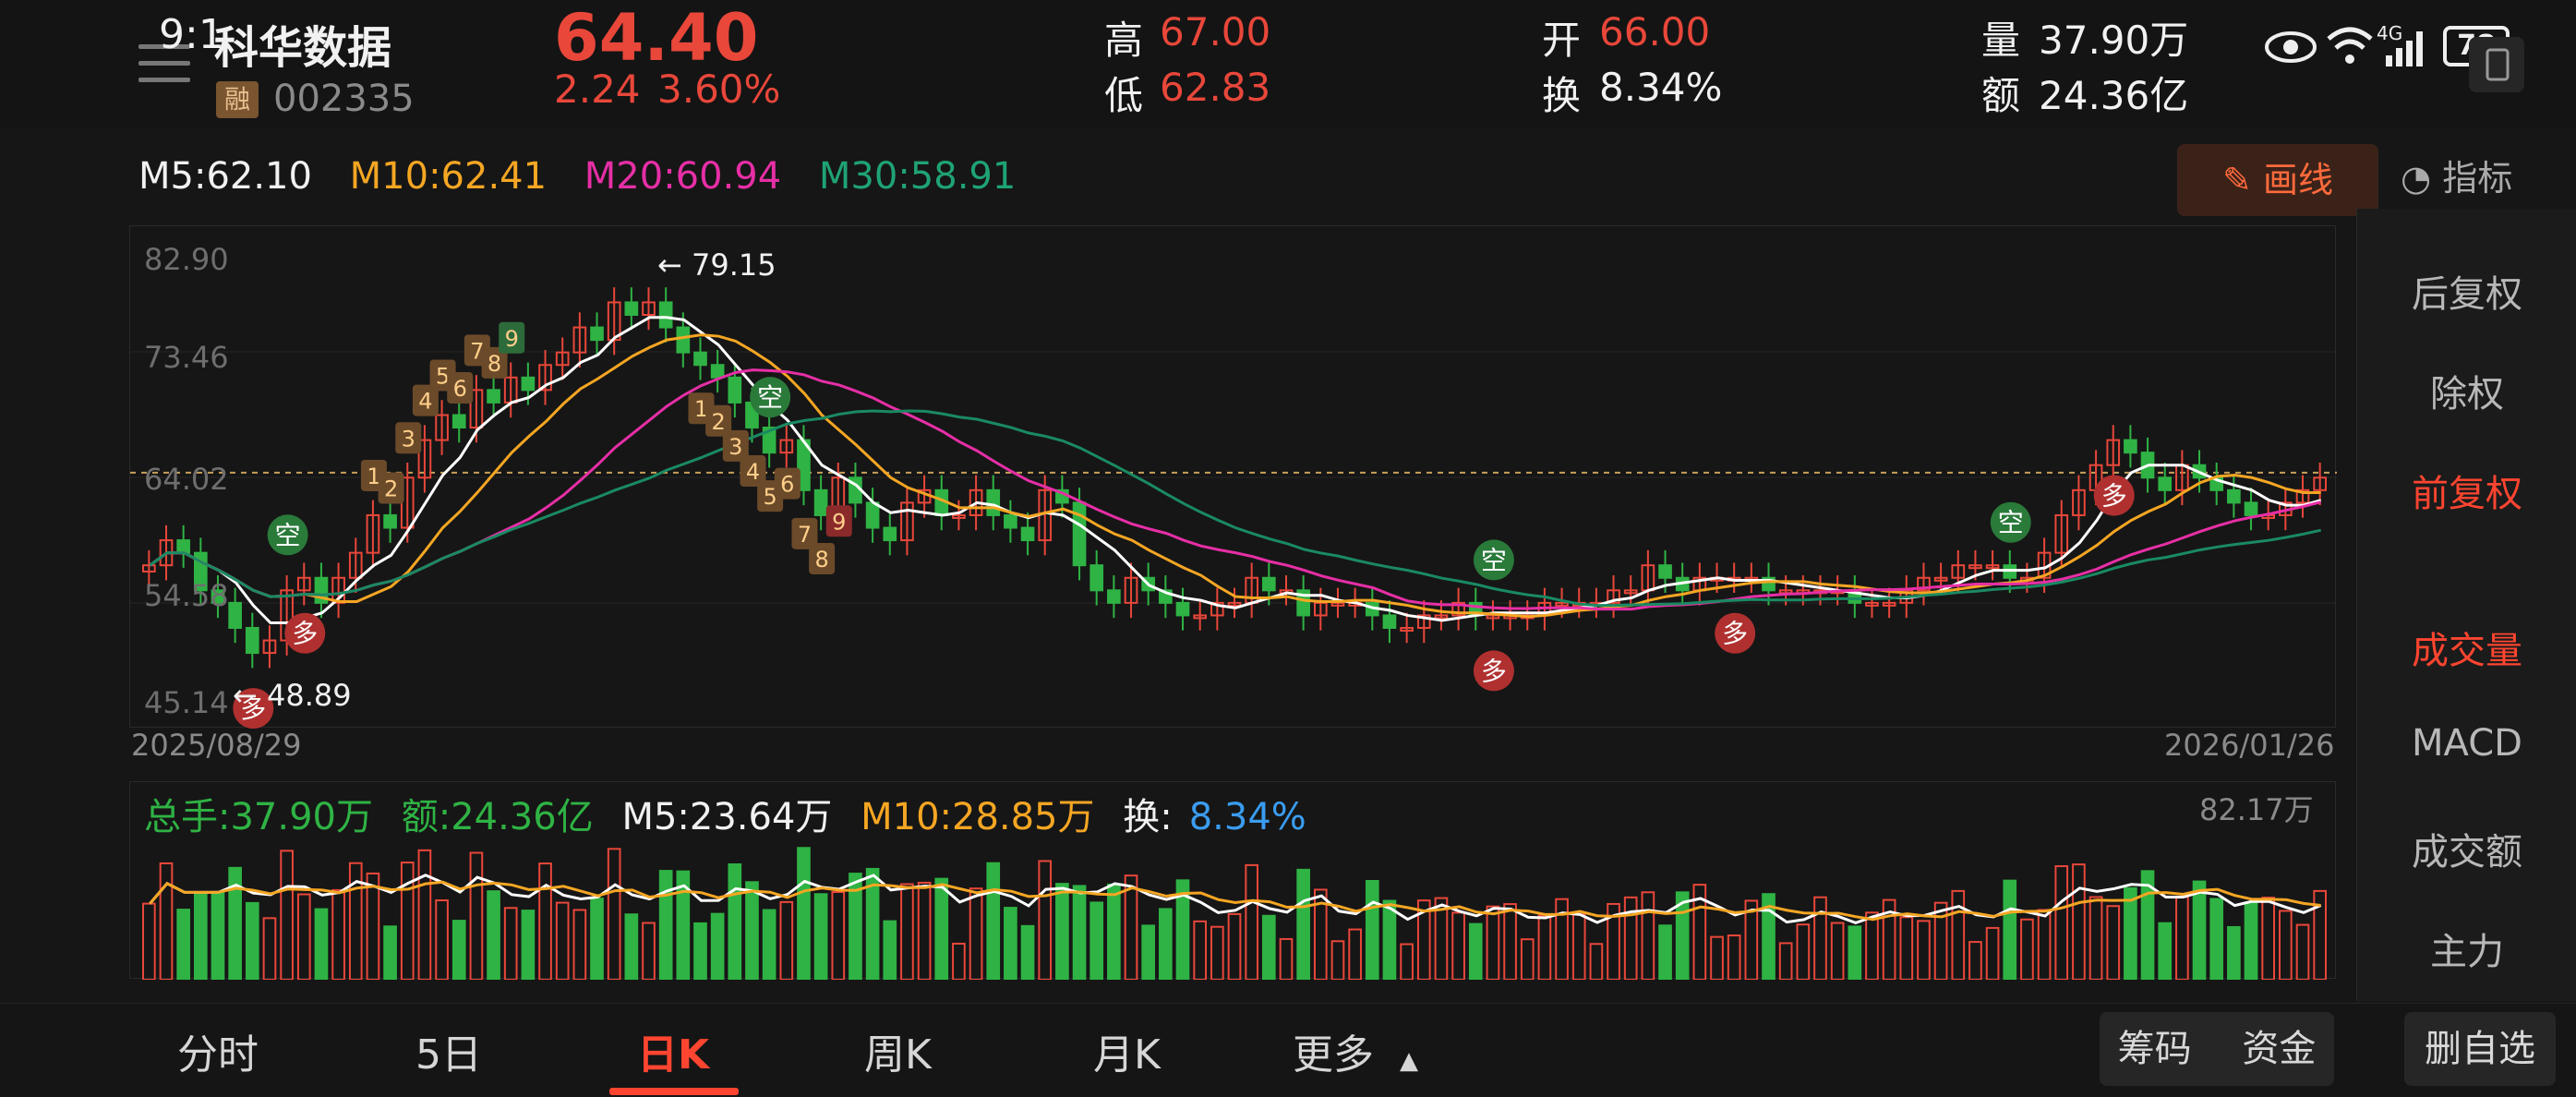  What do you see at coordinates (683, 176) in the screenshot?
I see `ma20-label: M20:60.94` at bounding box center [683, 176].